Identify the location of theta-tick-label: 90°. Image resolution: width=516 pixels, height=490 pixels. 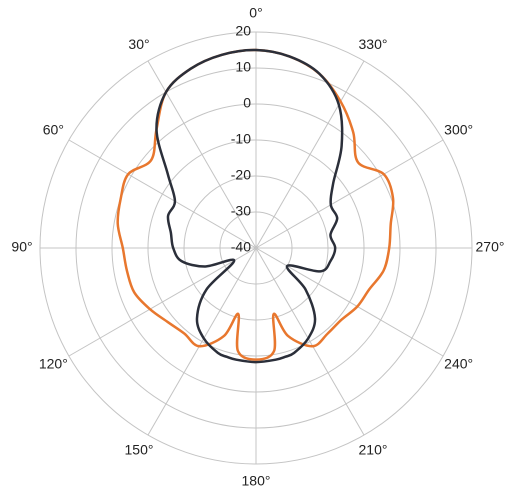
(21, 247).